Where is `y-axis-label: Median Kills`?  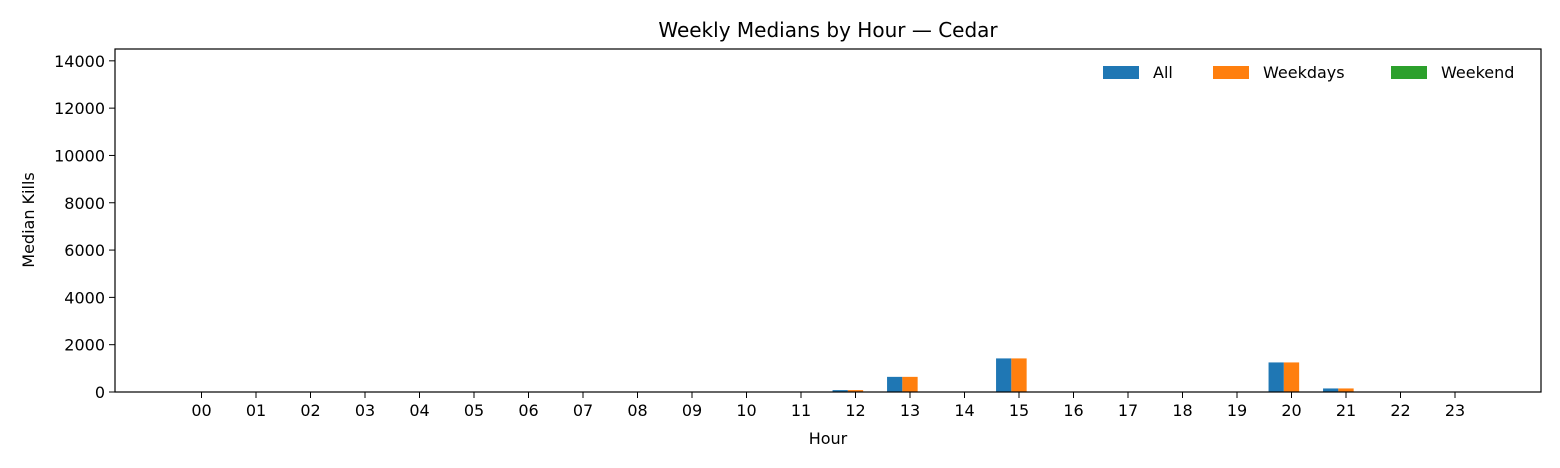
y-axis-label: Median Kills is located at coordinates (28, 219).